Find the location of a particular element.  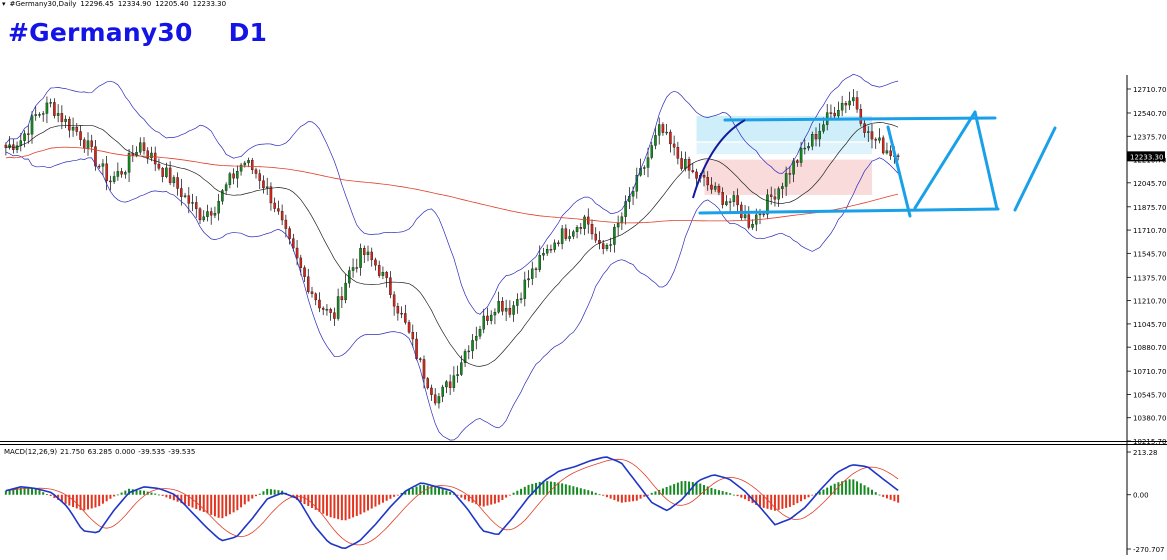

price-tick-label: 11545.70 is located at coordinates (1149, 254).